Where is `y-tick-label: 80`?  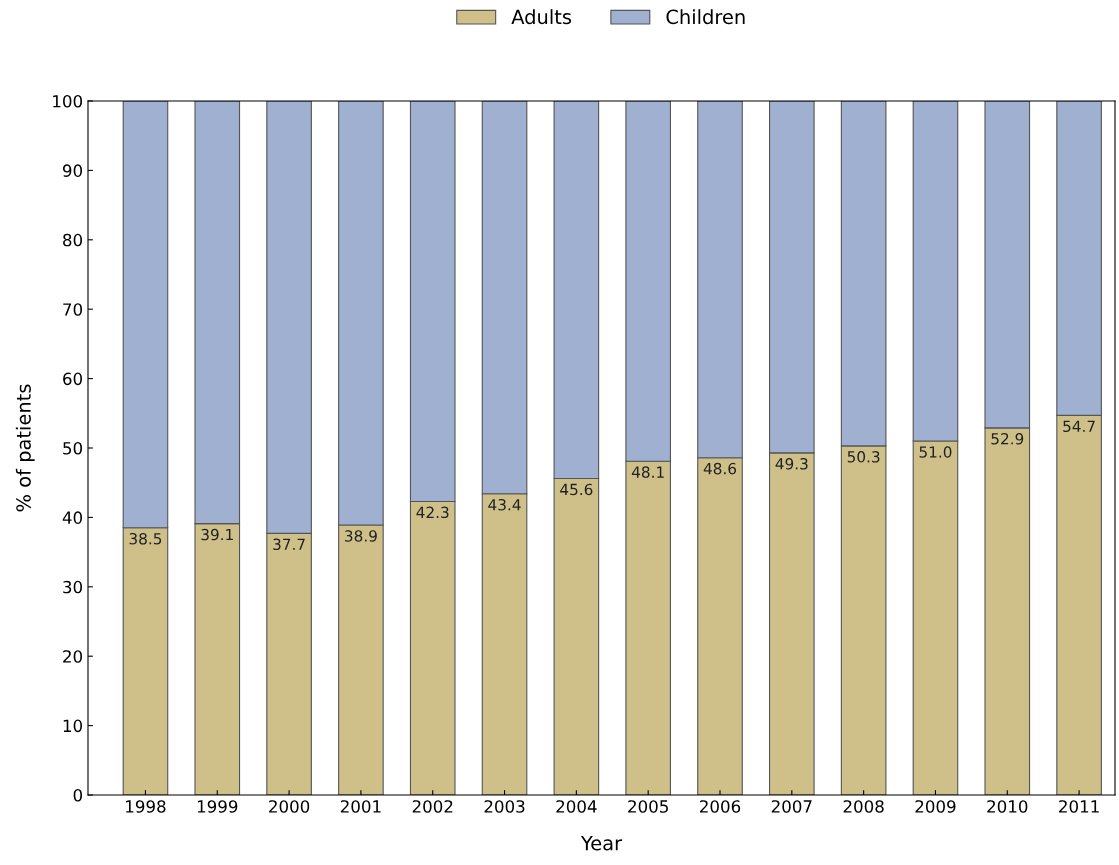 y-tick-label: 80 is located at coordinates (73, 240).